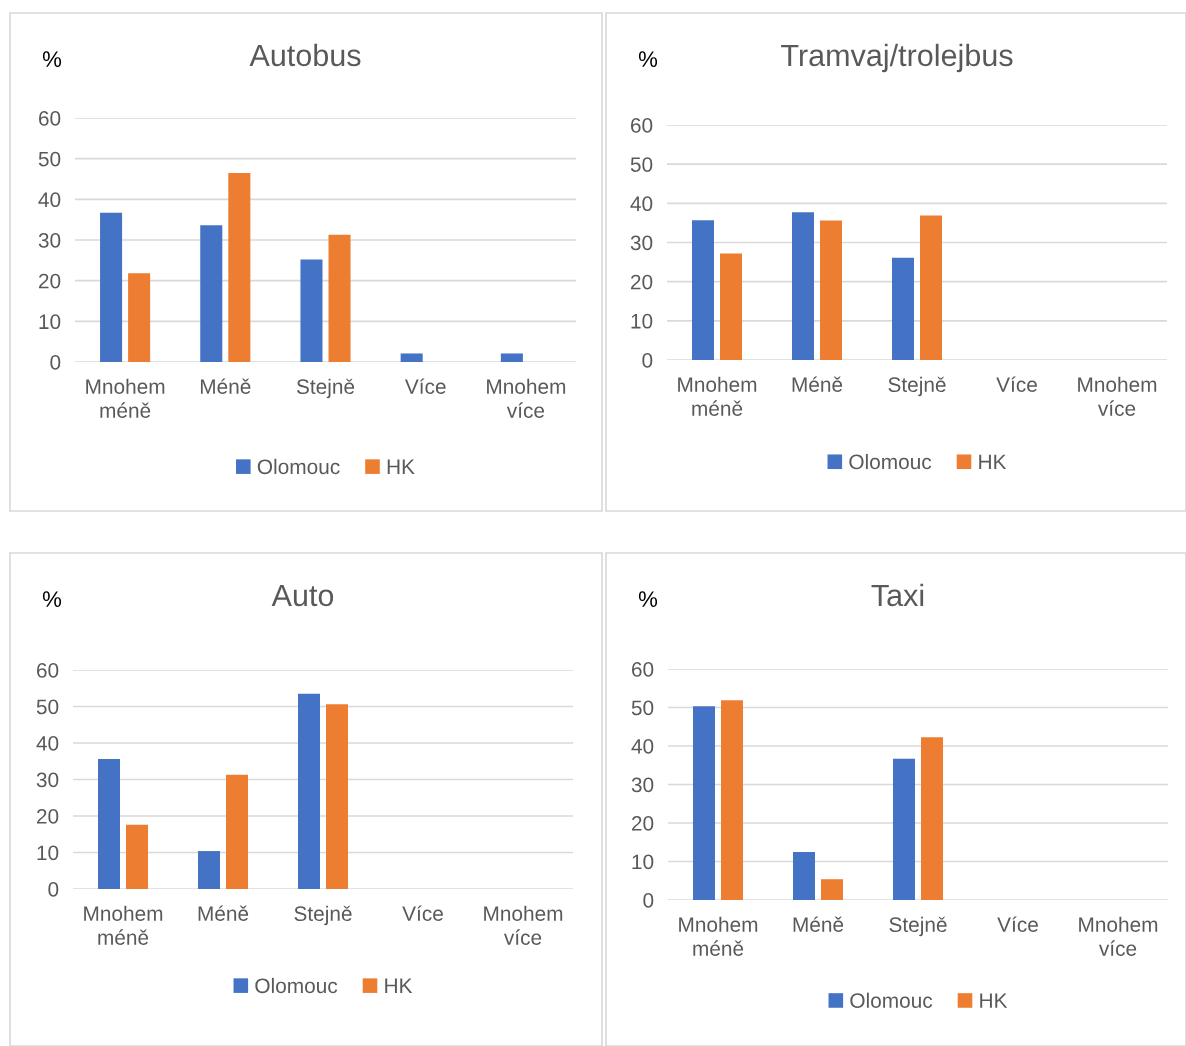 The height and width of the screenshot is (1046, 1186). What do you see at coordinates (897, 58) in the screenshot?
I see `chart-title: Tramvaj/trolejbus` at bounding box center [897, 58].